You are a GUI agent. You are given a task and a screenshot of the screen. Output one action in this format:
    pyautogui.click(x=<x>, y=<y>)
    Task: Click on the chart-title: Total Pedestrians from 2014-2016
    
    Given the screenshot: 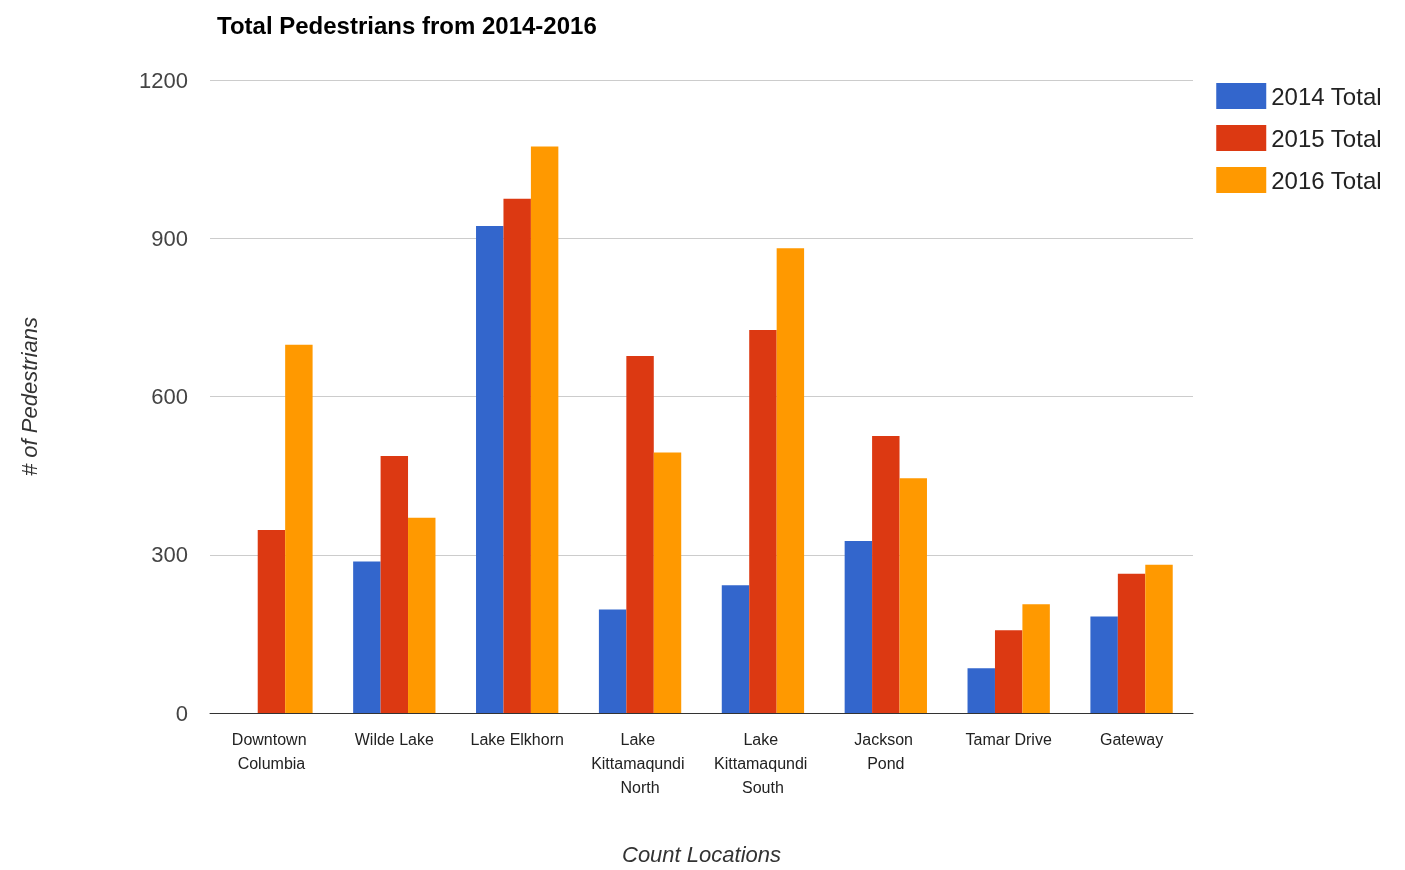 What is the action you would take?
    pyautogui.click(x=407, y=25)
    